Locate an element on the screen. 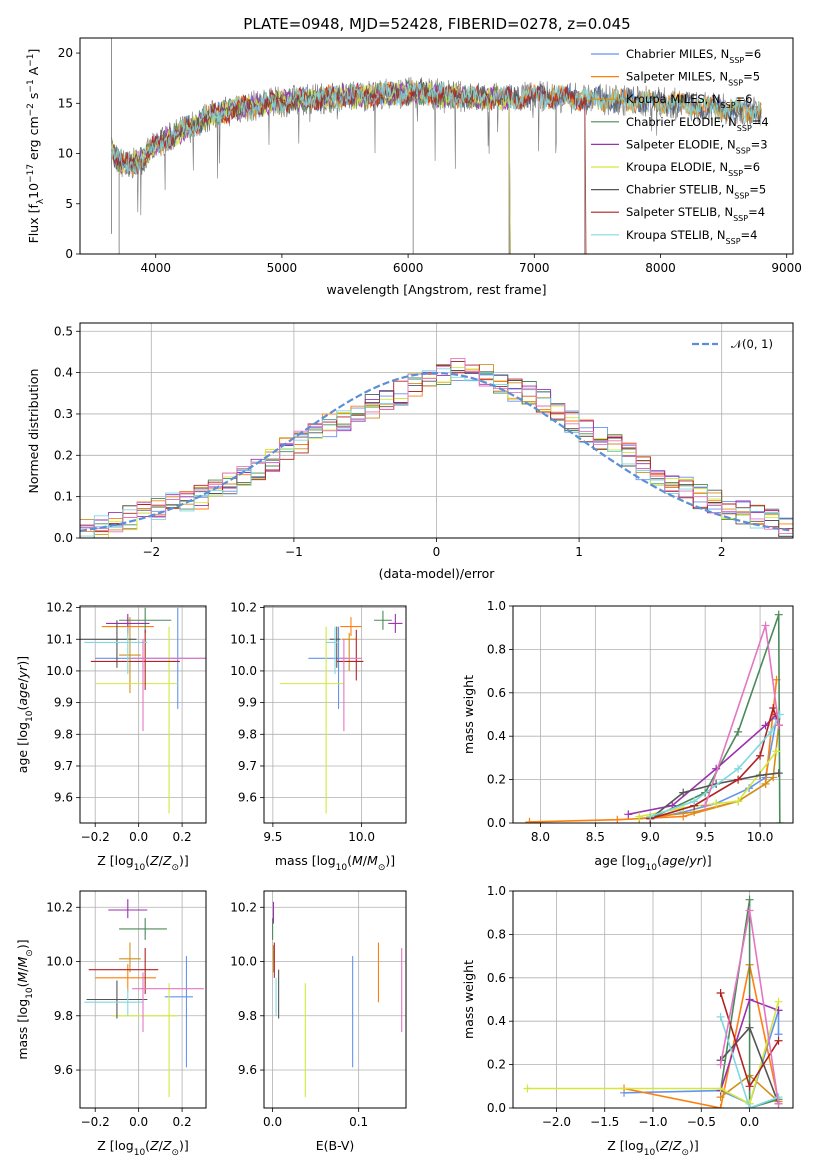 Image resolution: width=819 pixels, height=1170 pixels. legend-entry: Kroupa ELODIE, NSSP=6 is located at coordinates (693, 169).